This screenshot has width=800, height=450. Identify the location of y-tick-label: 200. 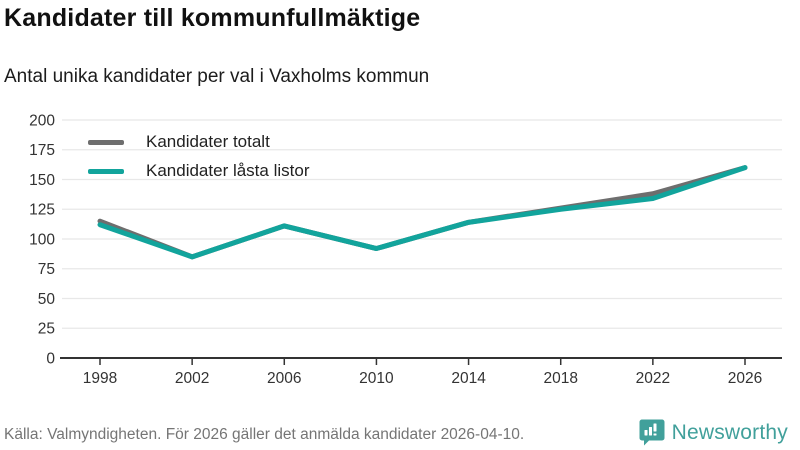
(42, 120).